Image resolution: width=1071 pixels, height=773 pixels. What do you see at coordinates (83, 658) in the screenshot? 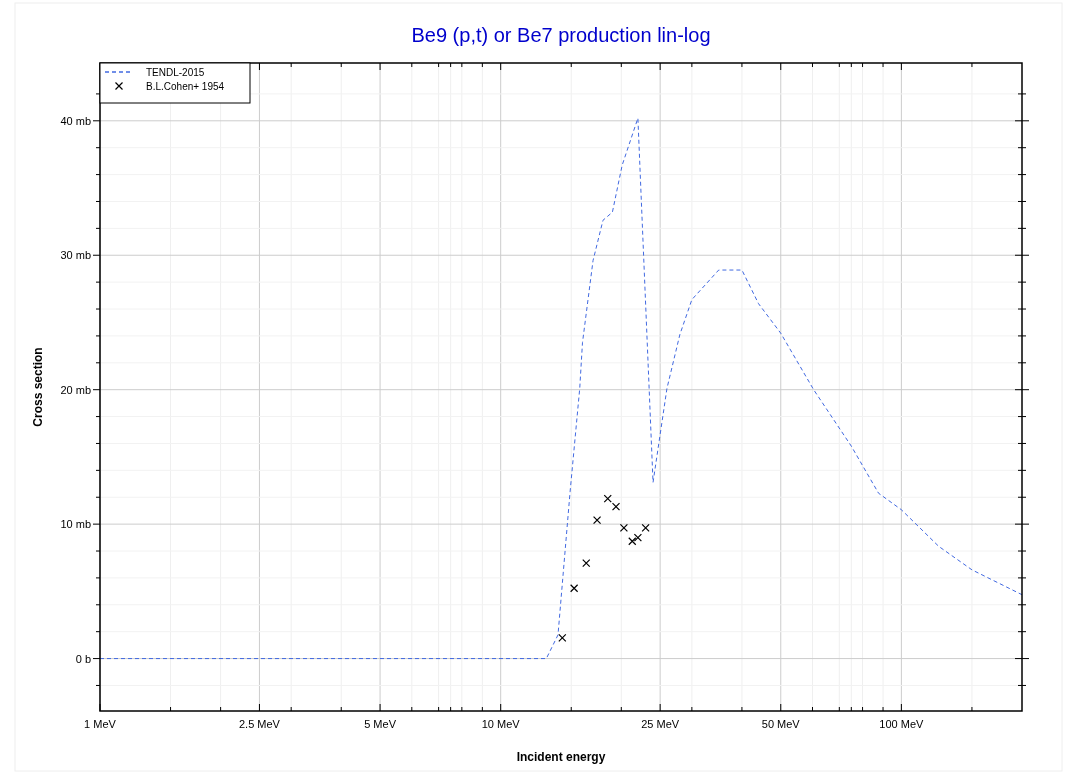
I see `y-tick-label: 0 b` at bounding box center [83, 658].